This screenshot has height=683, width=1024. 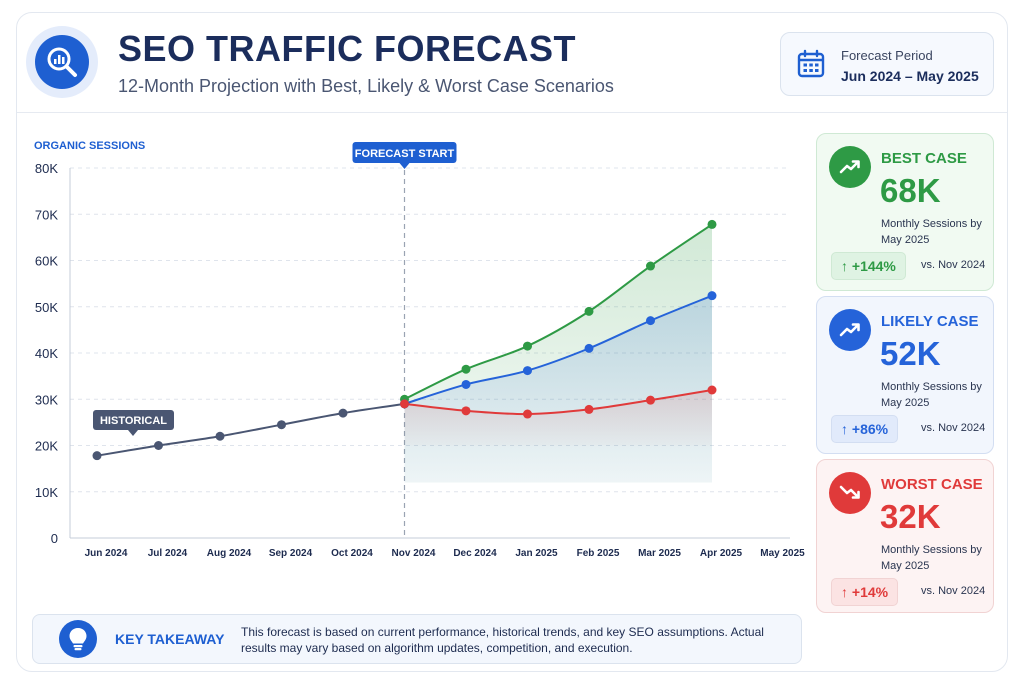 I want to click on x-tick-label: Apr 2025, so click(x=721, y=553).